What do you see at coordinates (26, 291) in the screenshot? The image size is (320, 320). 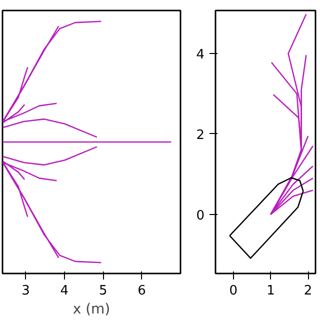 I see `x-tick-label: 3` at bounding box center [26, 291].